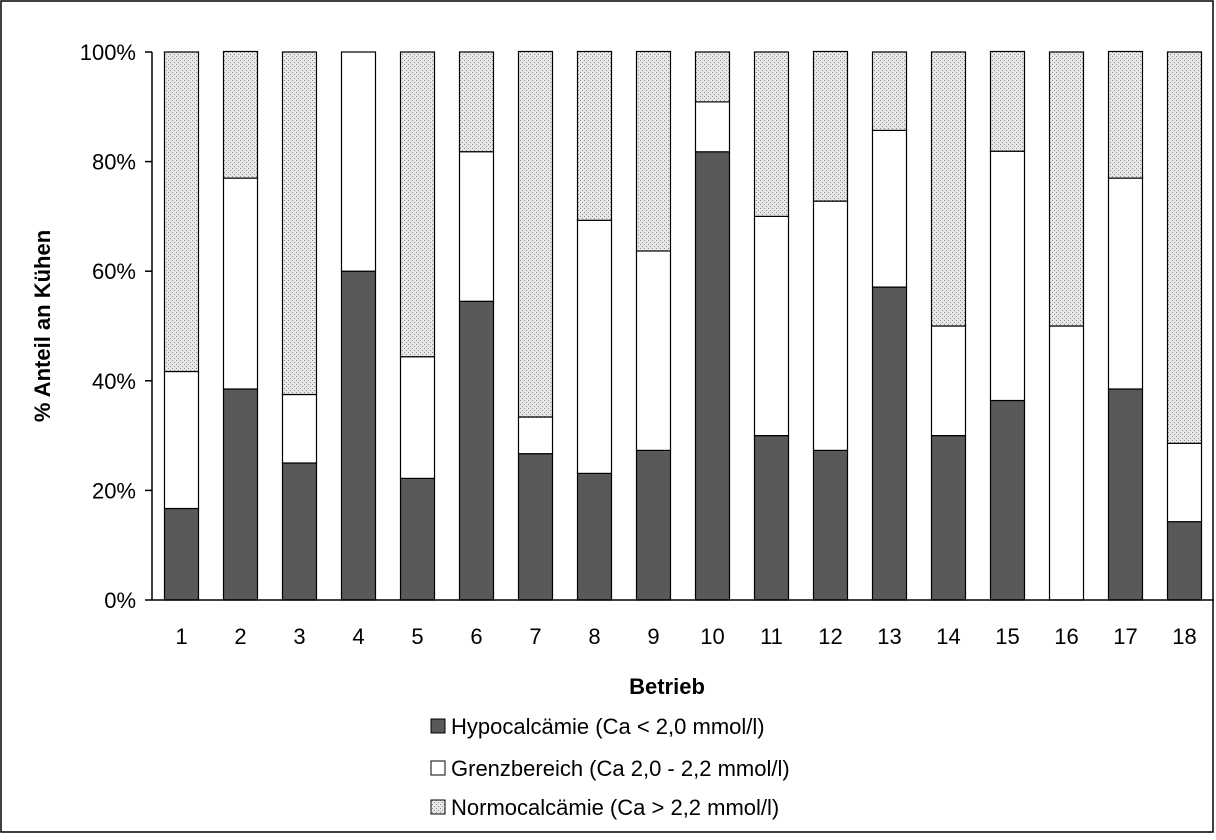 The height and width of the screenshot is (840, 1216). I want to click on legend-item-normocalcaemie: Normocalcämie (Ca > 2,2 mmol/l), so click(604, 807).